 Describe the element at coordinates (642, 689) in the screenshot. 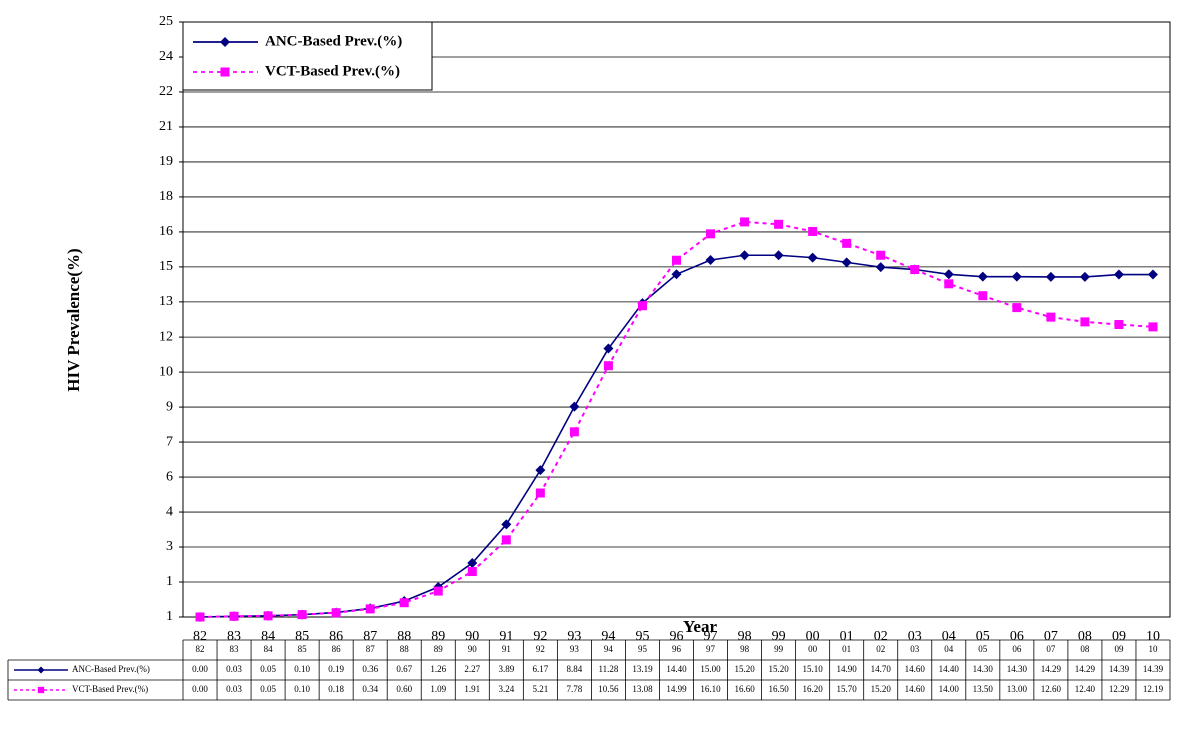

I see `table-cell: 13.08` at that location.